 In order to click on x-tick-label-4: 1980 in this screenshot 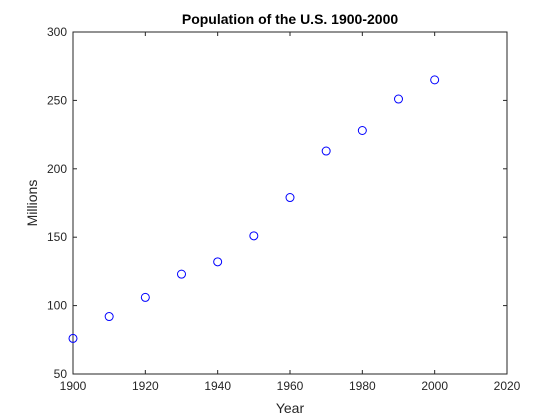, I will do `click(362, 386)`.